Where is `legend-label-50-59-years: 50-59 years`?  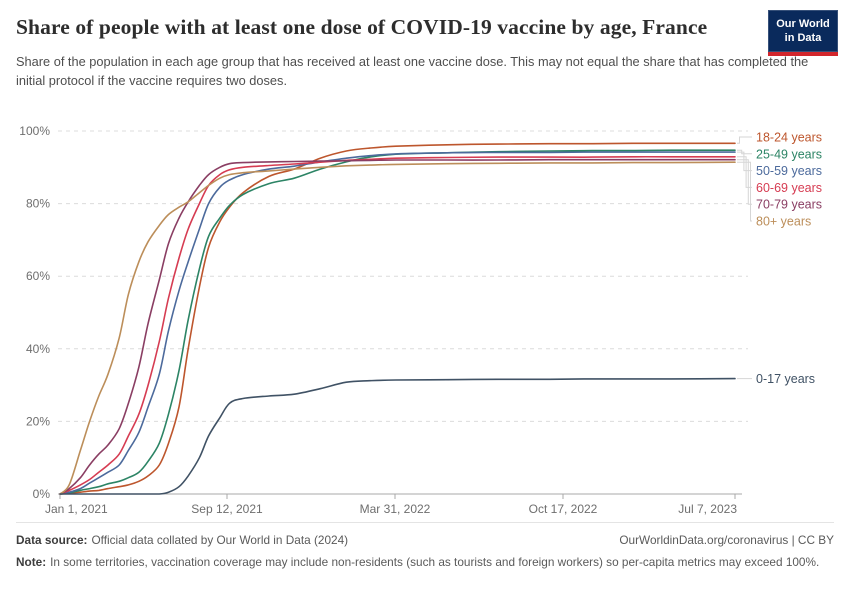 legend-label-50-59-years: 50-59 years is located at coordinates (789, 171).